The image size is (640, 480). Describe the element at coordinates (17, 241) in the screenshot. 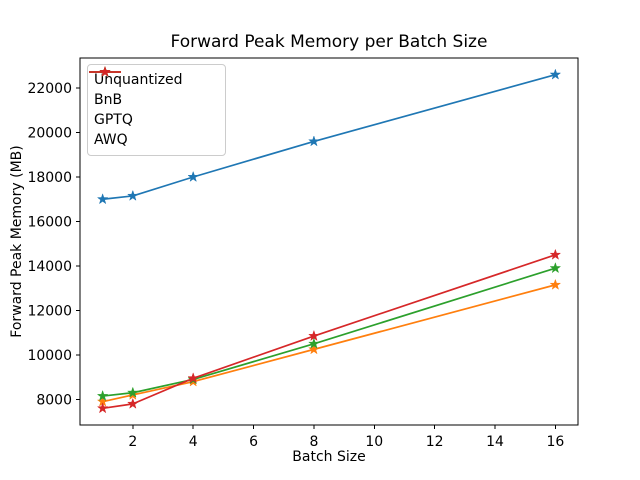

I see `y-axis-label: Forward Peak Memory (MB)` at that location.